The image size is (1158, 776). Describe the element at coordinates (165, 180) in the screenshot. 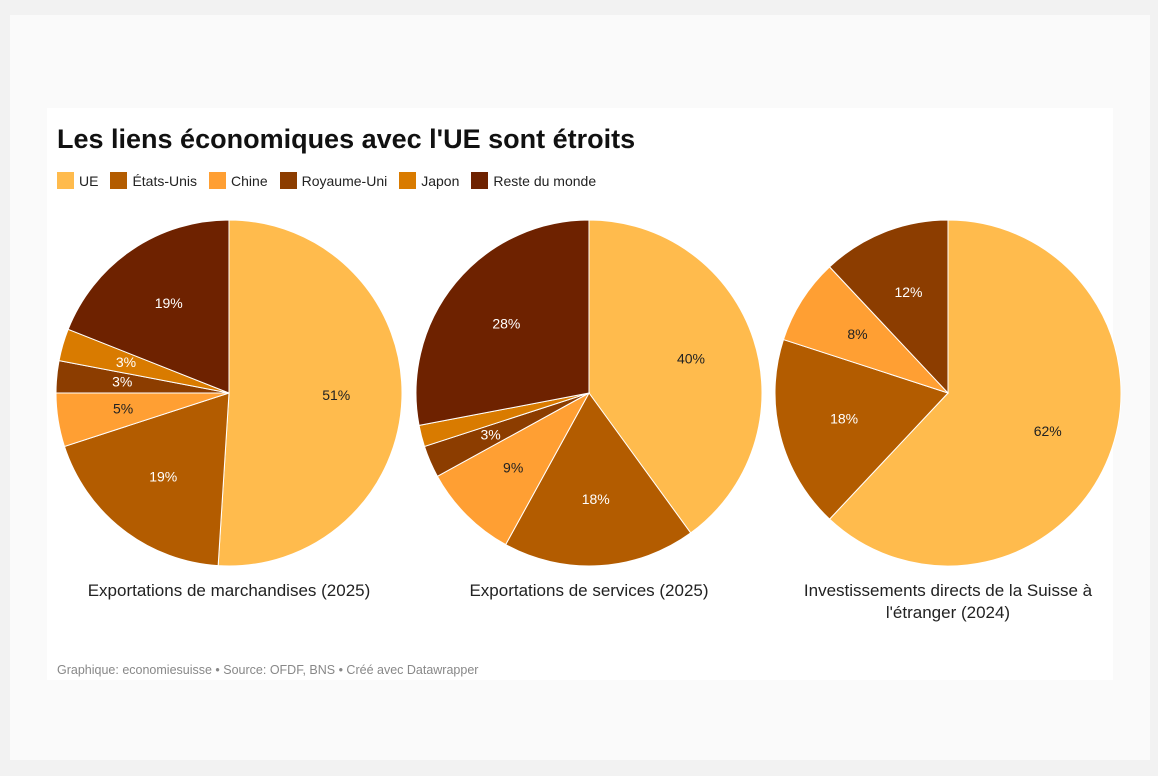

I see `legend-label: États-Unis` at that location.